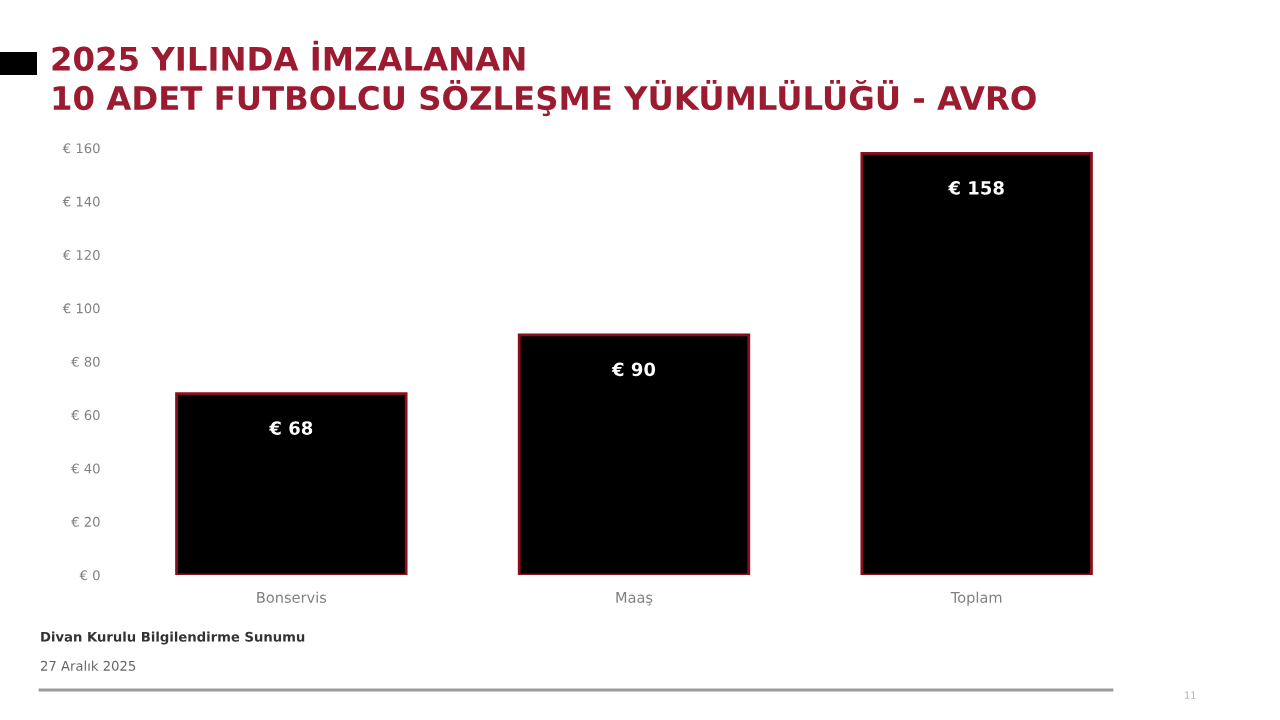 This screenshot has width=1280, height=720. What do you see at coordinates (85, 521) in the screenshot?
I see `y-tick-label: € 20` at bounding box center [85, 521].